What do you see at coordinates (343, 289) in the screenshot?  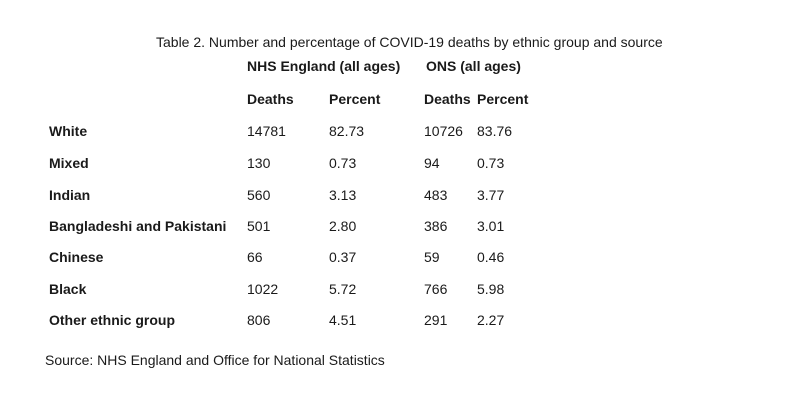 I see `nhs-percent-value: 5.72` at bounding box center [343, 289].